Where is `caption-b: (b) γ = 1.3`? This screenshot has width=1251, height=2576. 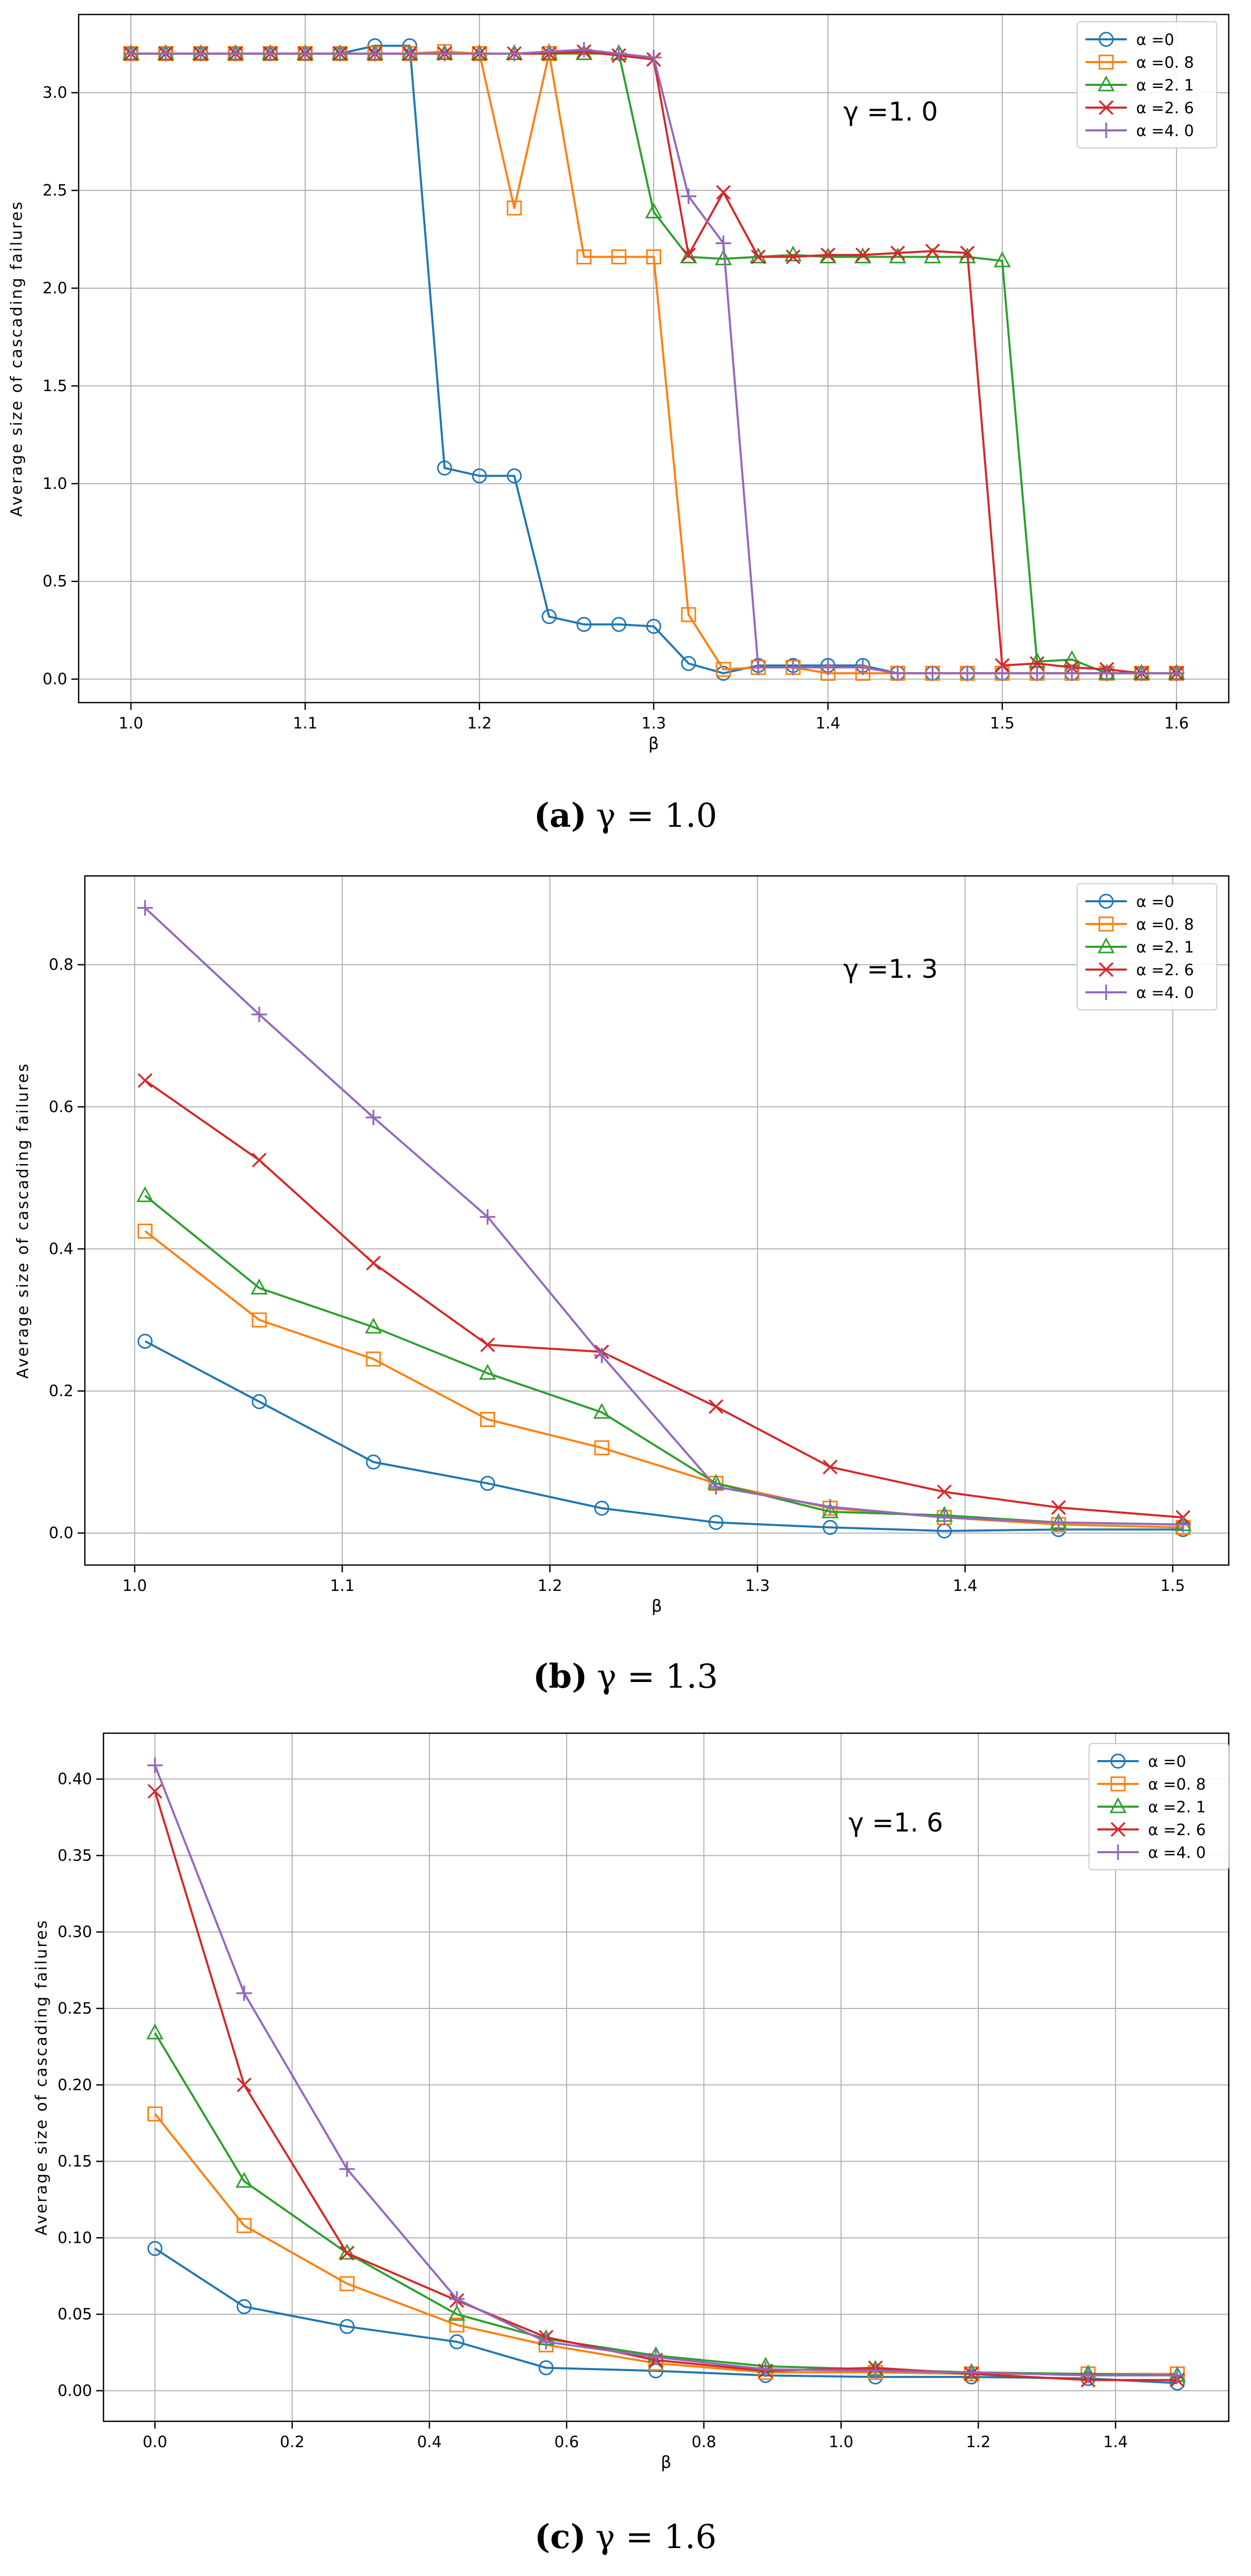
caption-b: (b) γ = 1.3 is located at coordinates (626, 1676).